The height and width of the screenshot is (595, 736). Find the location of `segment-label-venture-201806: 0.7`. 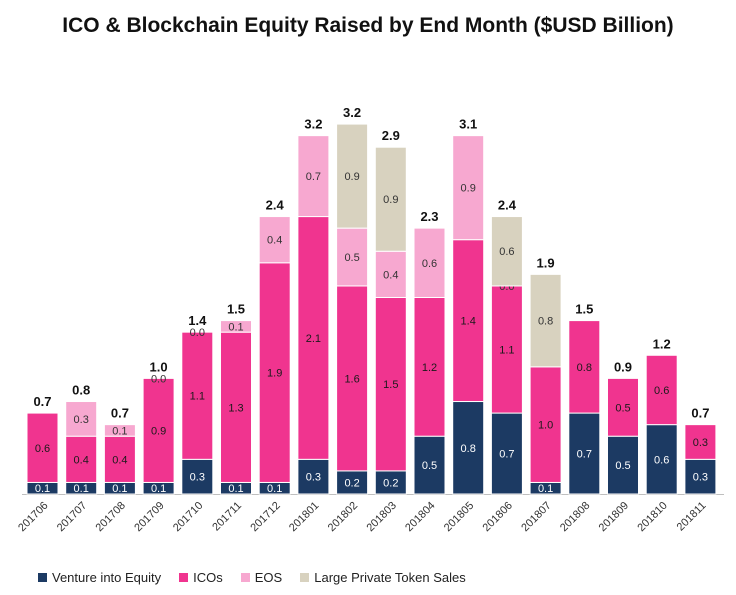

segment-label-venture-201806: 0.7 is located at coordinates (506, 455).